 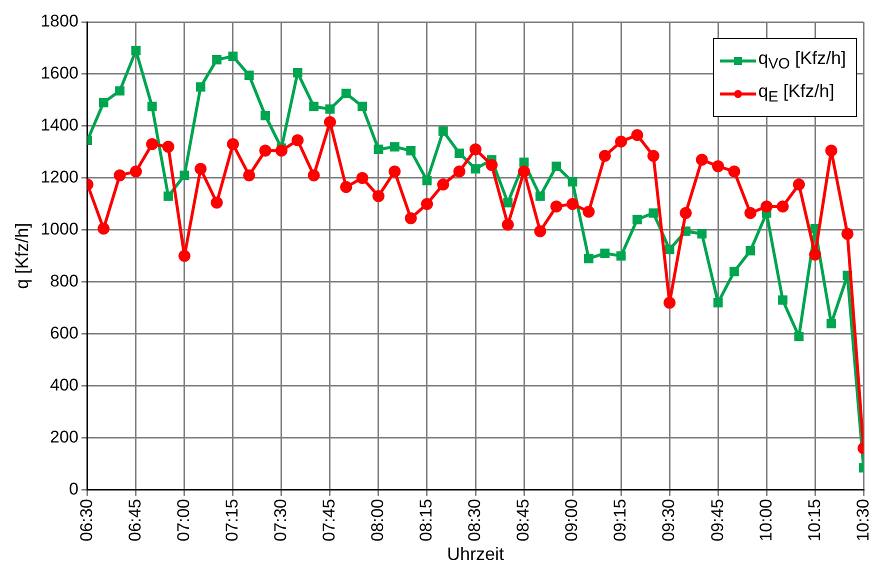 I want to click on x-tick-label: 09:45, so click(x=717, y=520).